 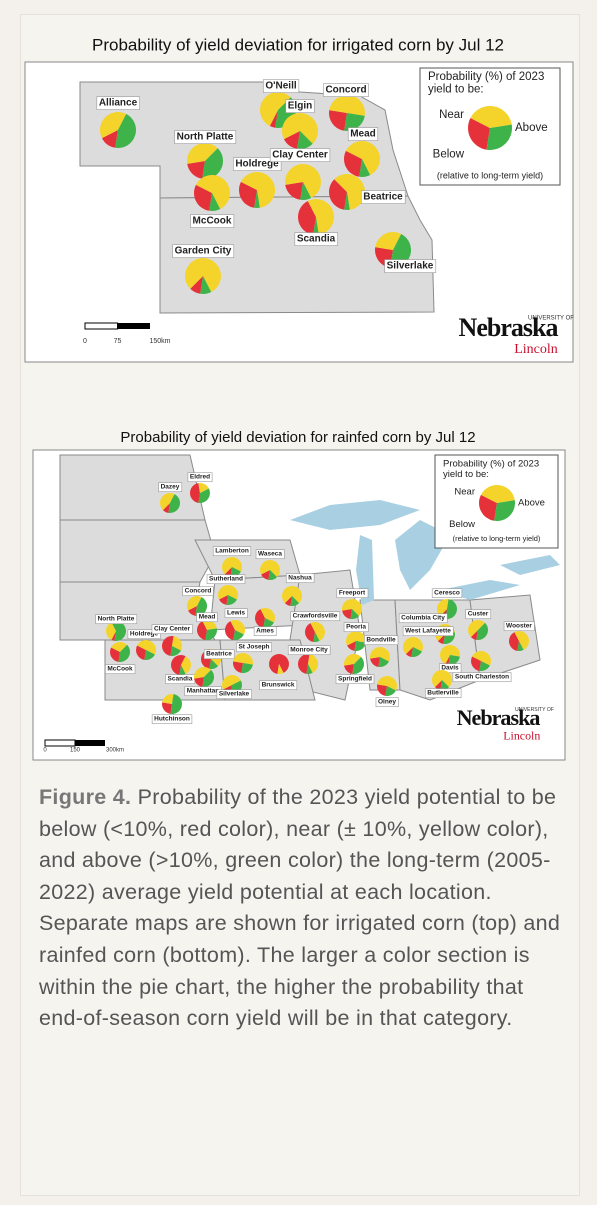 What do you see at coordinates (387, 702) in the screenshot?
I see `location-label: Olney` at bounding box center [387, 702].